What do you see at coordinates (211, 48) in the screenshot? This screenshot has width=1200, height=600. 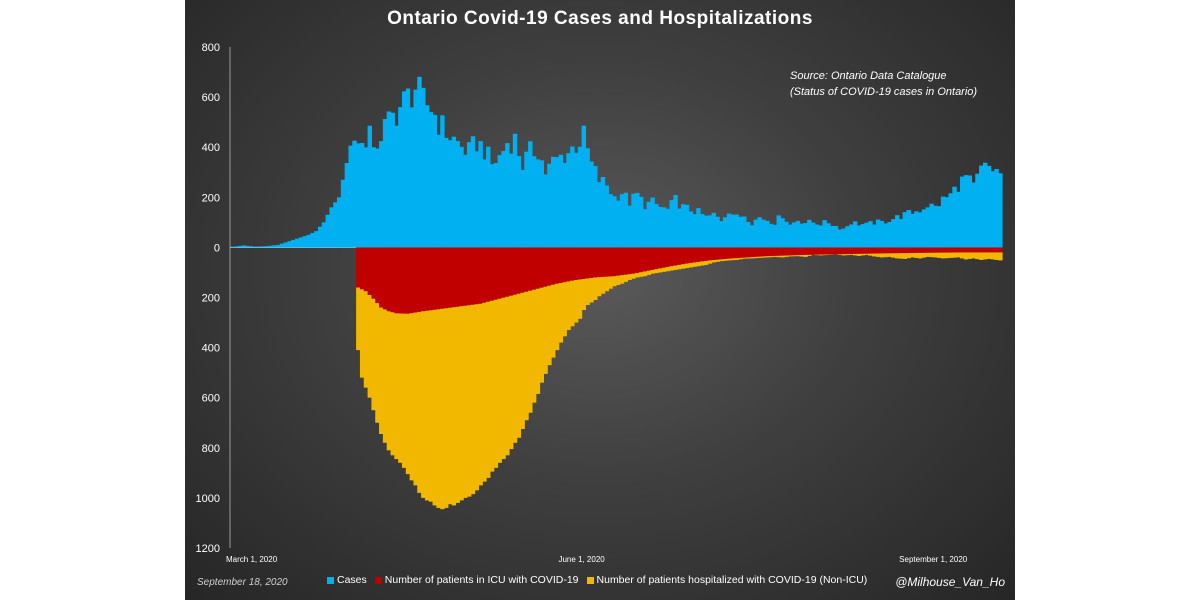 I see `y-tick-label: 800` at bounding box center [211, 48].